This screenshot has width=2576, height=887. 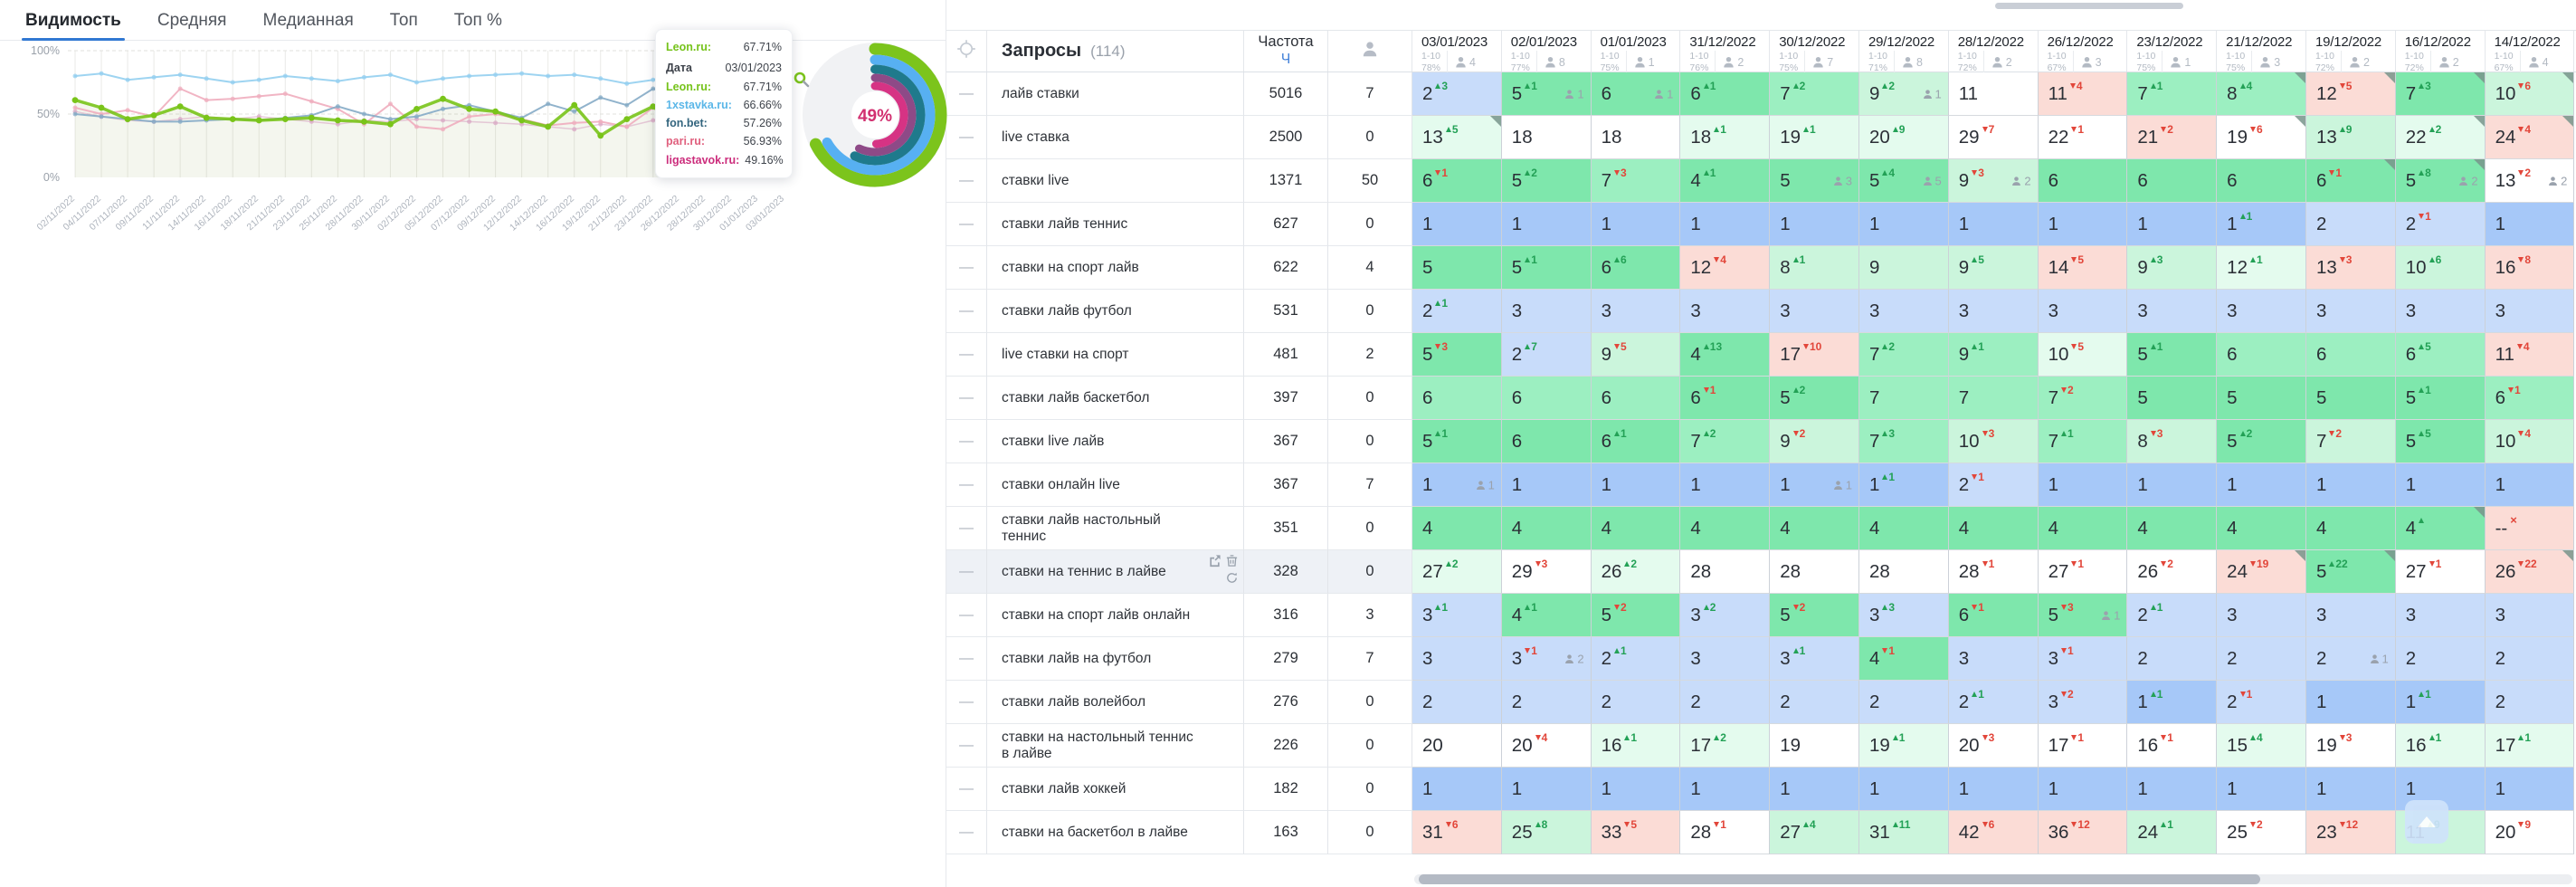 What do you see at coordinates (1725, 268) in the screenshot?
I see `position-cell: 12 4` at bounding box center [1725, 268].